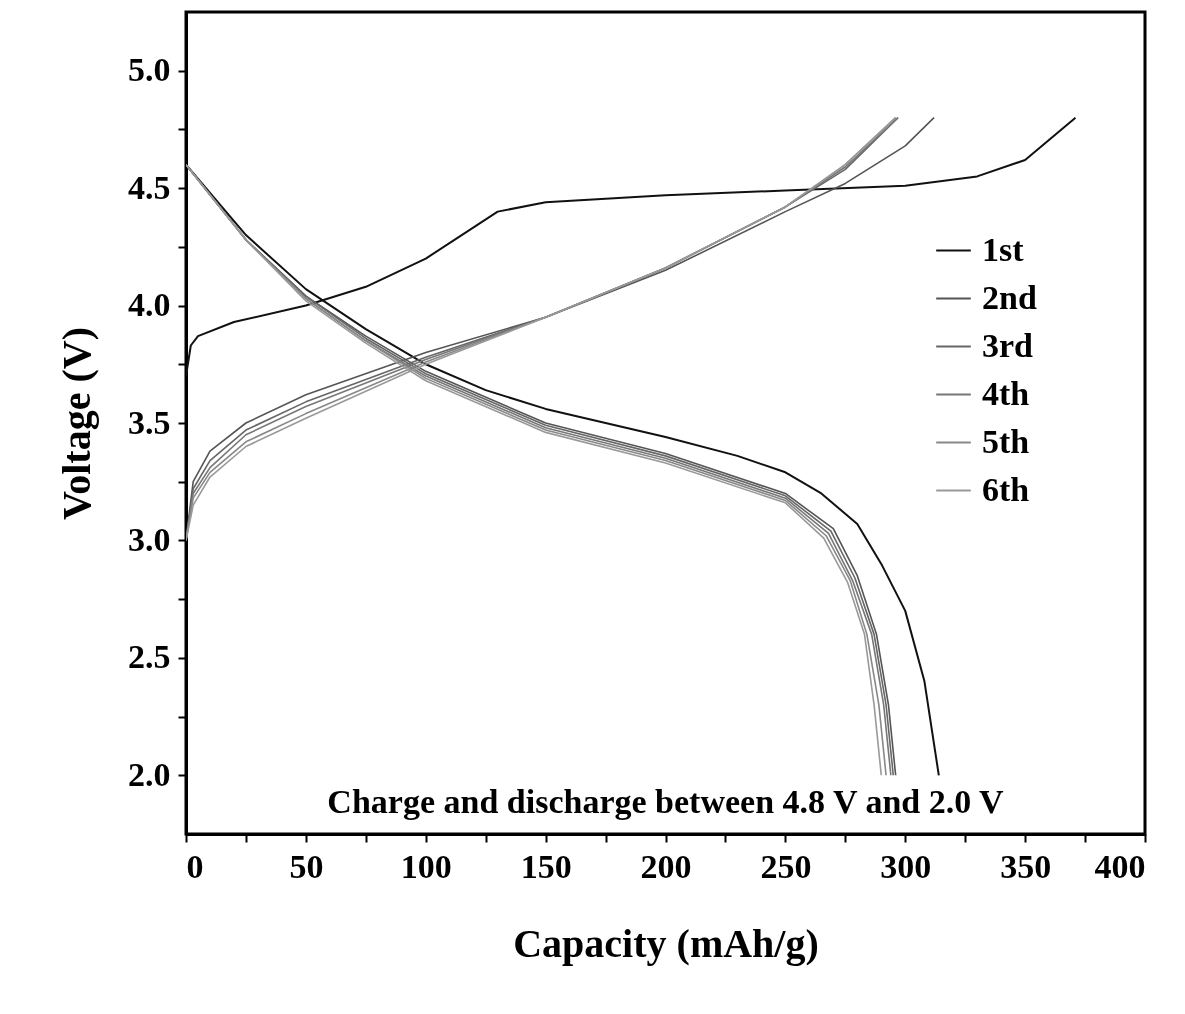 This screenshot has width=1185, height=1014. I want to click on x-tick-label: 300, so click(906, 866).